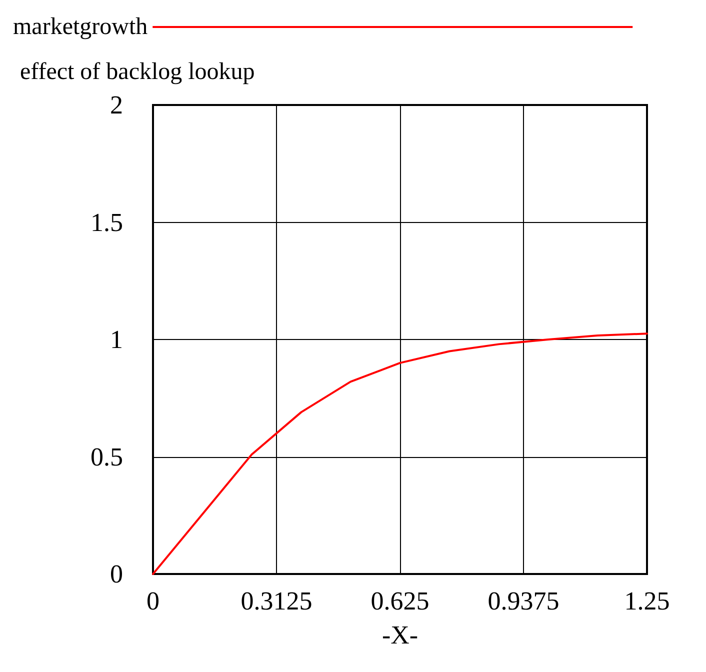 The width and height of the screenshot is (706, 672). Describe the element at coordinates (80, 27) in the screenshot. I see `text: marketgrowth` at that location.